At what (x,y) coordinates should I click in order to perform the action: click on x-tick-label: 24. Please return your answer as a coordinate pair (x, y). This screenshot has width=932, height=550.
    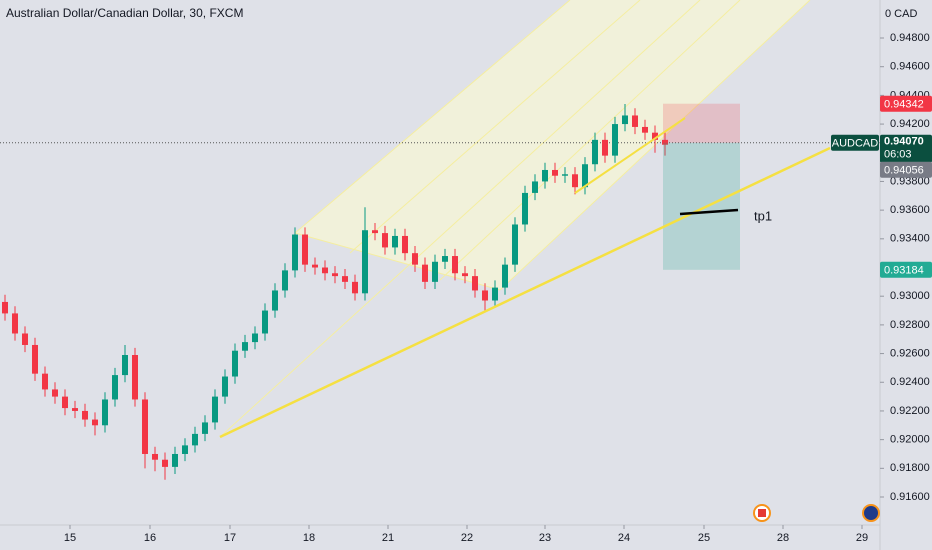
    Looking at the image, I should click on (624, 538).